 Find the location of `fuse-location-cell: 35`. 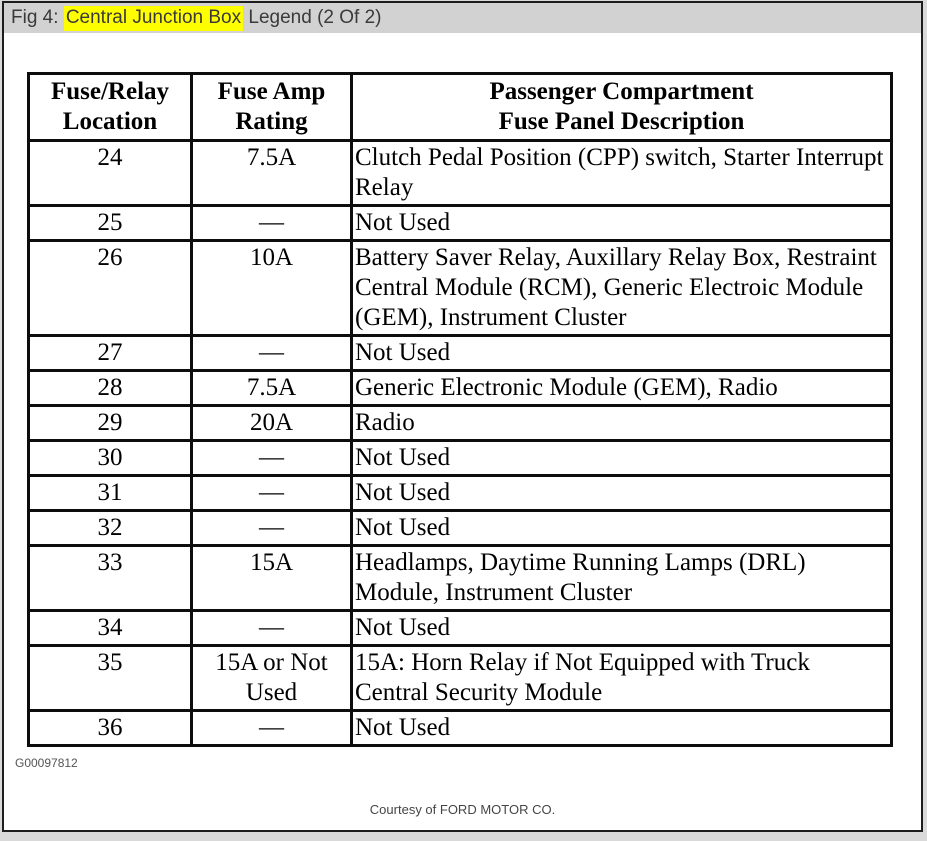

fuse-location-cell: 35 is located at coordinates (110, 678).